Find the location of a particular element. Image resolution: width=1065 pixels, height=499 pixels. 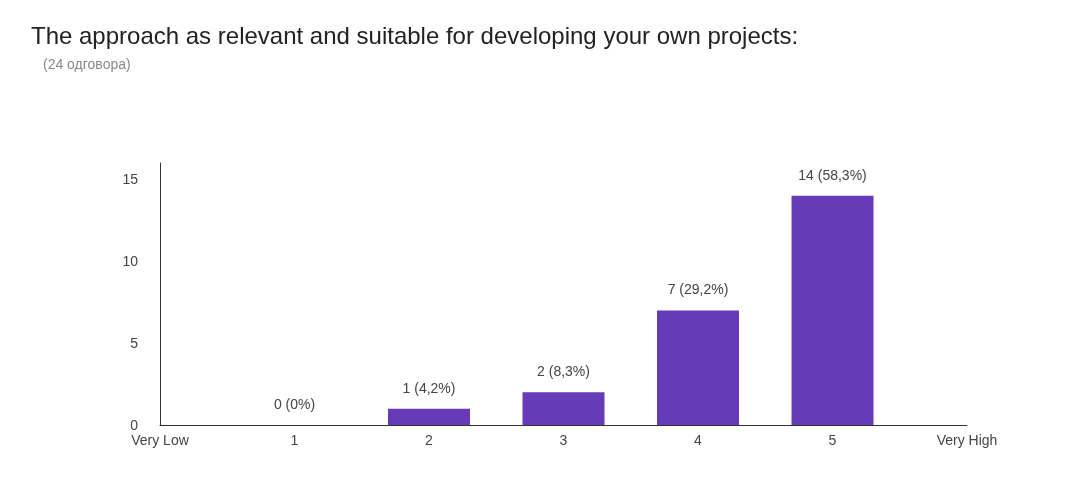

data-label: 14 (58,3%) is located at coordinates (832, 174).